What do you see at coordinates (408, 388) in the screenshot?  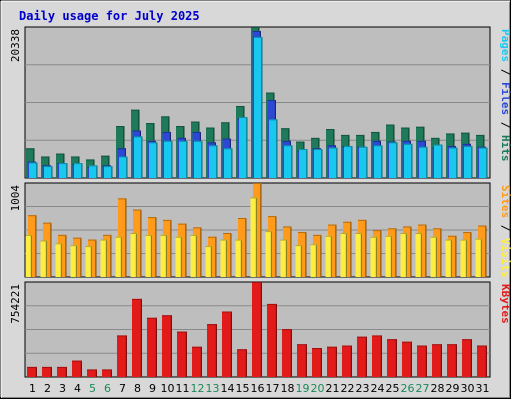 I see `x-tick-label: 26` at bounding box center [408, 388].